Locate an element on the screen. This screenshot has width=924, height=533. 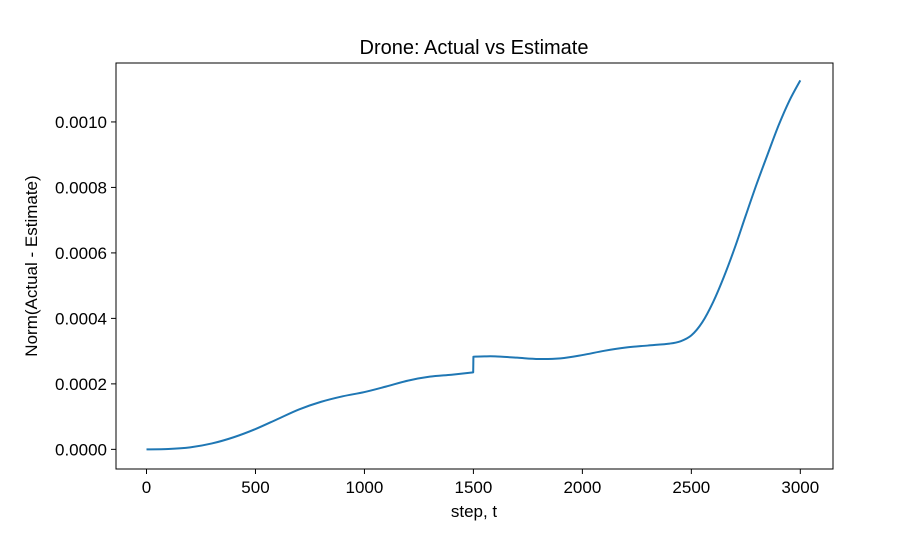
y-axis: 0.0000 0.0002 0.0004 0.0006 0.0008 0.0010 is located at coordinates (85, 286).